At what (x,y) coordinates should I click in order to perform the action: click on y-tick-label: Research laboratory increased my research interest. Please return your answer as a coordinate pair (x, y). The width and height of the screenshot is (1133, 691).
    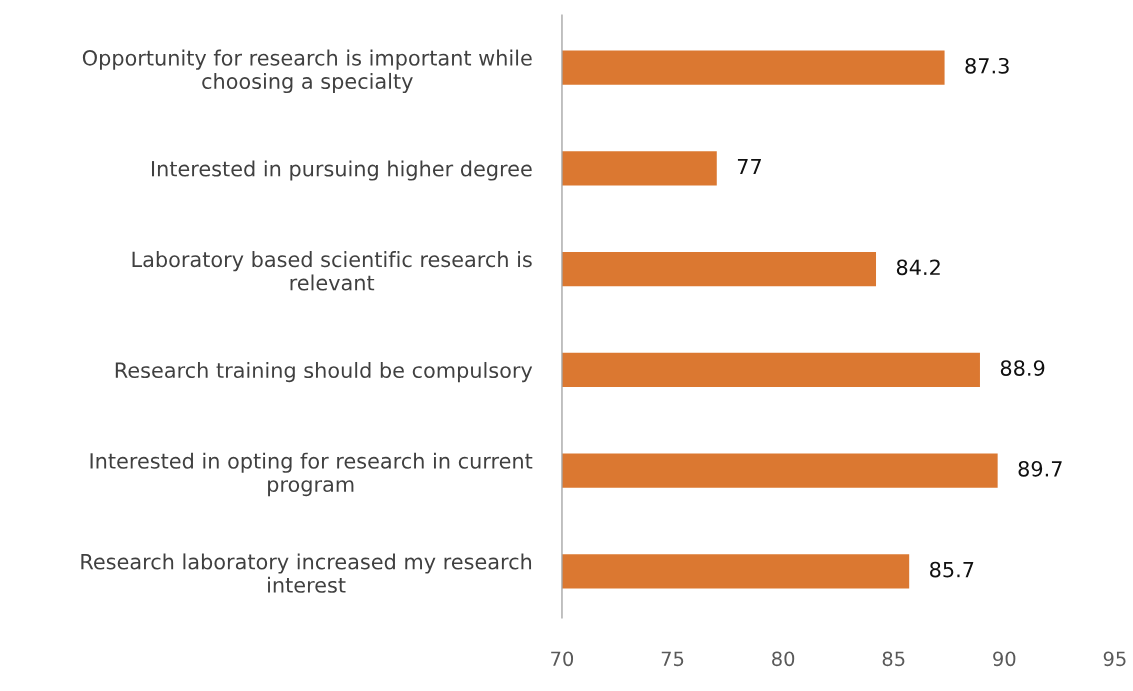
    Looking at the image, I should click on (306, 573).